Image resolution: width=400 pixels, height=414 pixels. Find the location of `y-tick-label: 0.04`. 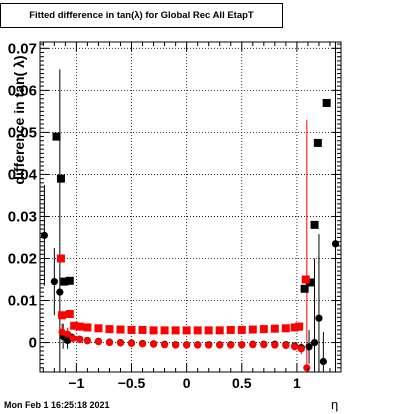

y-tick-label: 0.04 is located at coordinates (23, 174).